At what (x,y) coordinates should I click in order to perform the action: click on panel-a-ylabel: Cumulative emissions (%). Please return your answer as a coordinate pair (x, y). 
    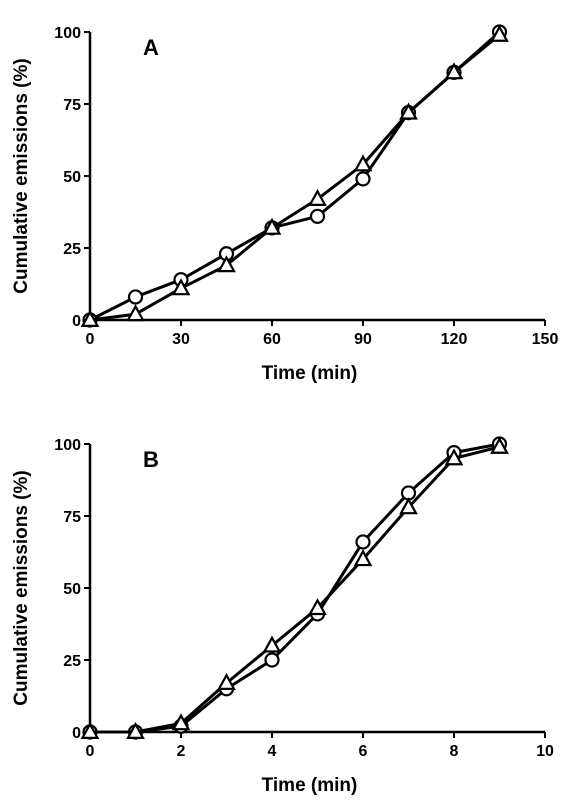
    Looking at the image, I should click on (21, 175).